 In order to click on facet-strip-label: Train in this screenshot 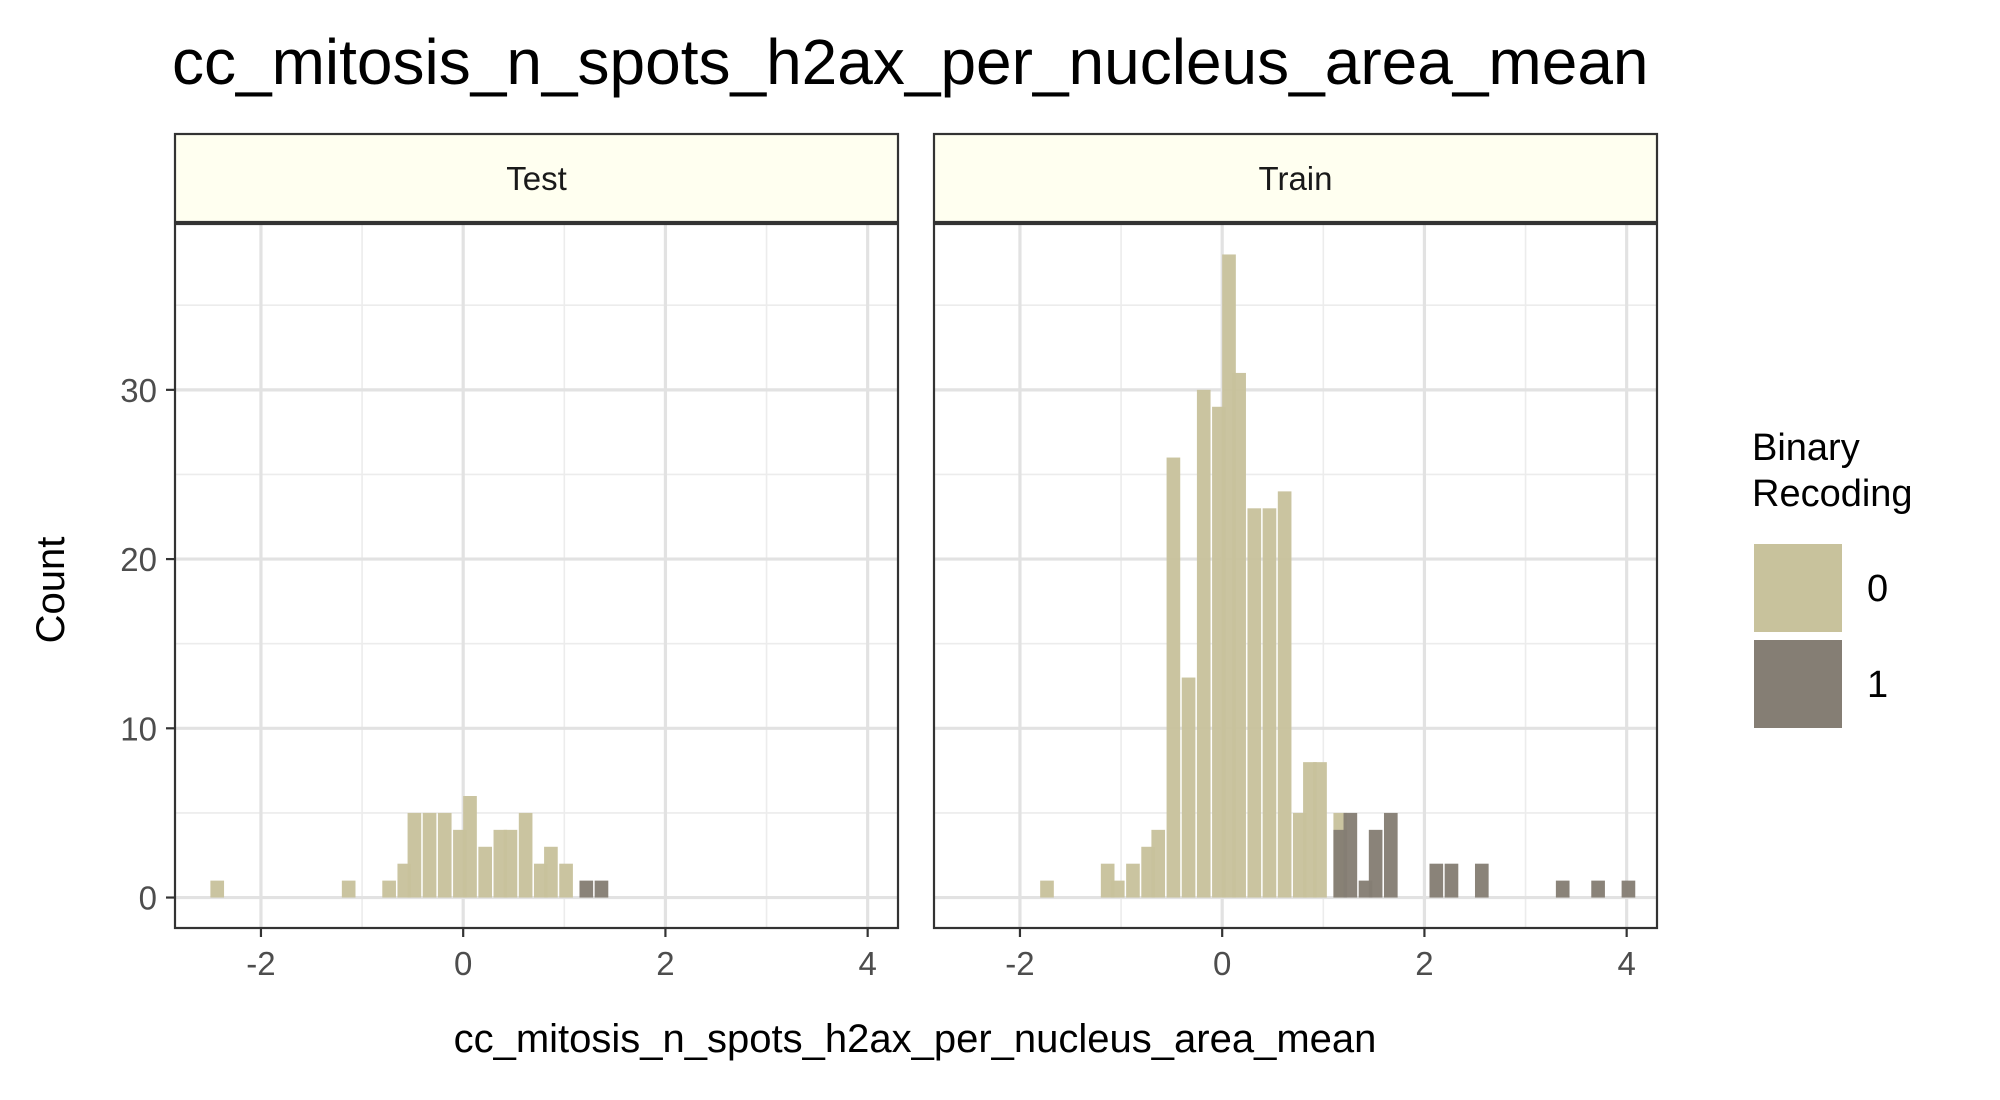, I will do `click(1296, 178)`.